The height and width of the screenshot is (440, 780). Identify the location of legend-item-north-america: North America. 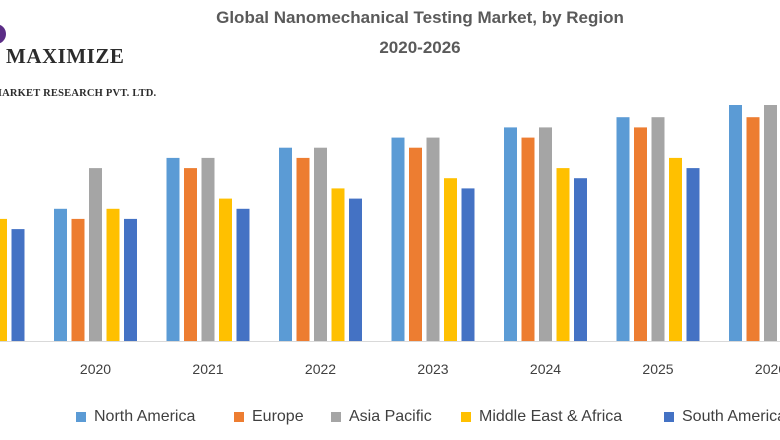
(135, 417).